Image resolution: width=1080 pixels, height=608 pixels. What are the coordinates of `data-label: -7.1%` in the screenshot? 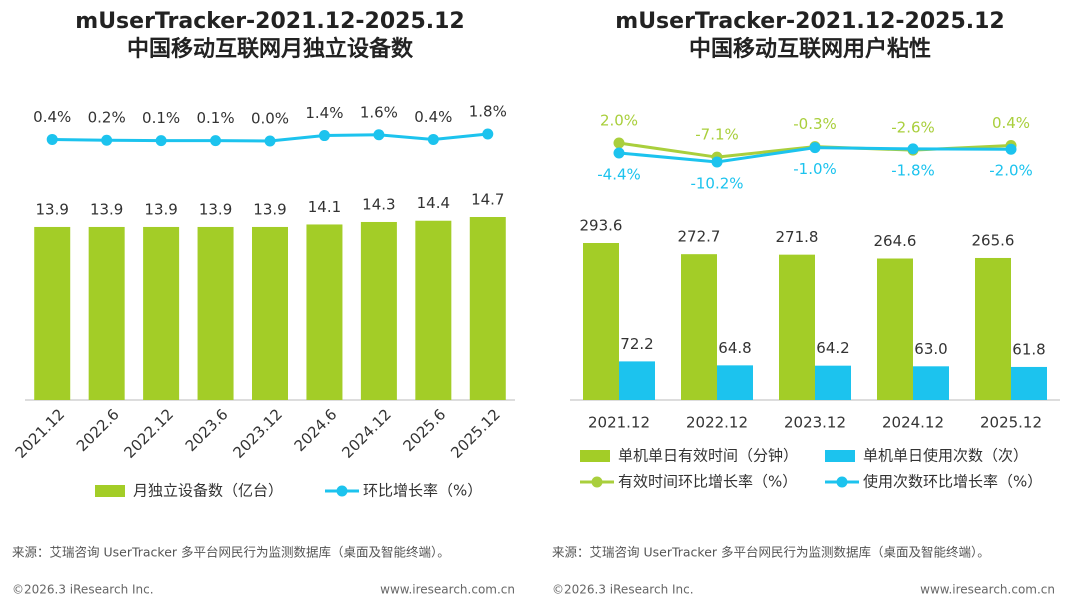 It's located at (717, 135).